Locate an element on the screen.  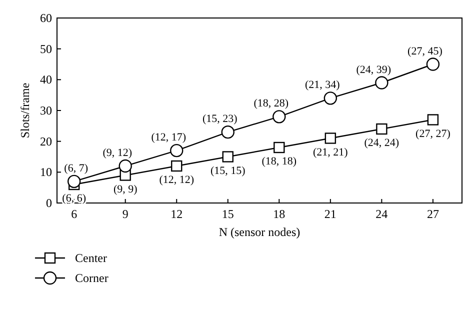
legend-label: Corner is located at coordinates (91, 278).